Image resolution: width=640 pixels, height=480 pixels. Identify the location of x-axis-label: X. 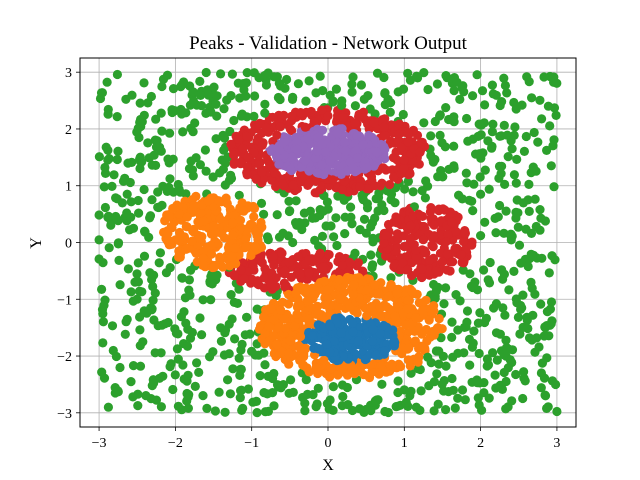
(328, 465).